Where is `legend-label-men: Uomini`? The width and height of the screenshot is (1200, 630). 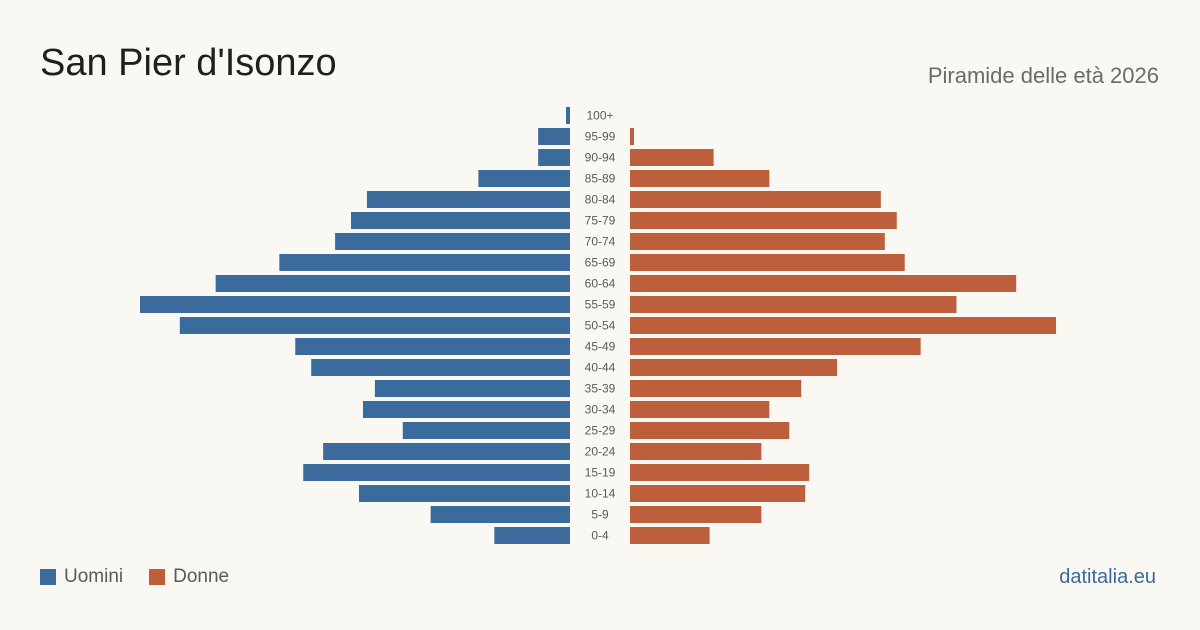 legend-label-men: Uomini is located at coordinates (94, 576).